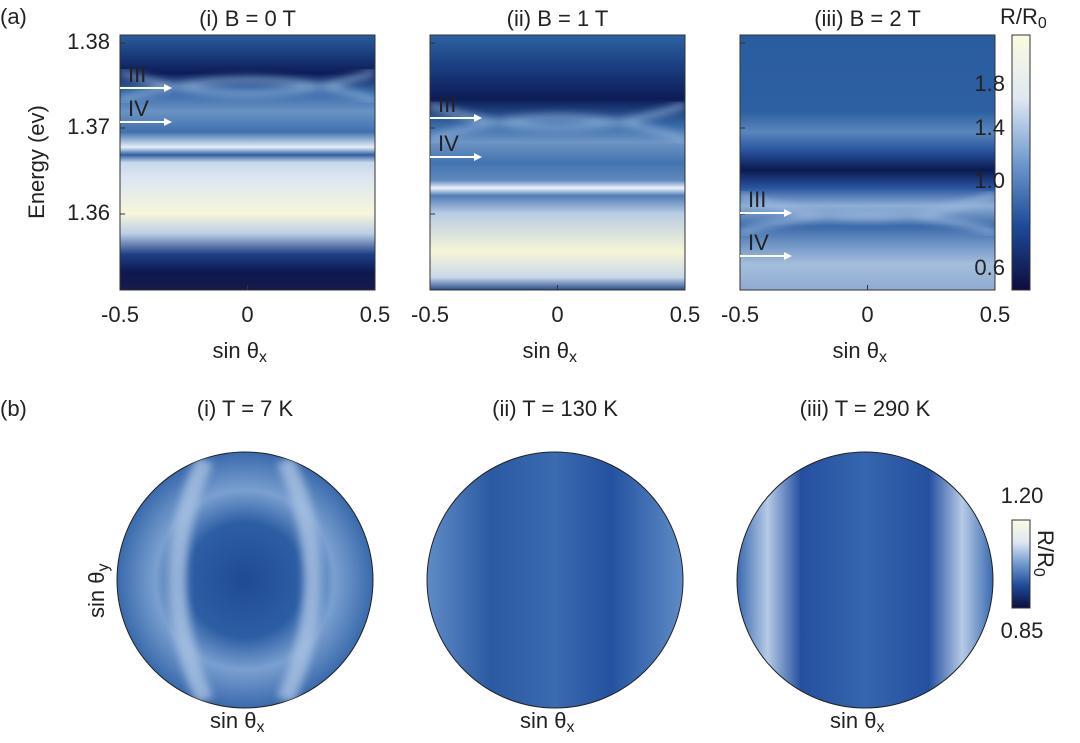 The width and height of the screenshot is (1080, 743). What do you see at coordinates (555, 408) in the screenshot?
I see `plot-title: (ii) T = 130 K` at bounding box center [555, 408].